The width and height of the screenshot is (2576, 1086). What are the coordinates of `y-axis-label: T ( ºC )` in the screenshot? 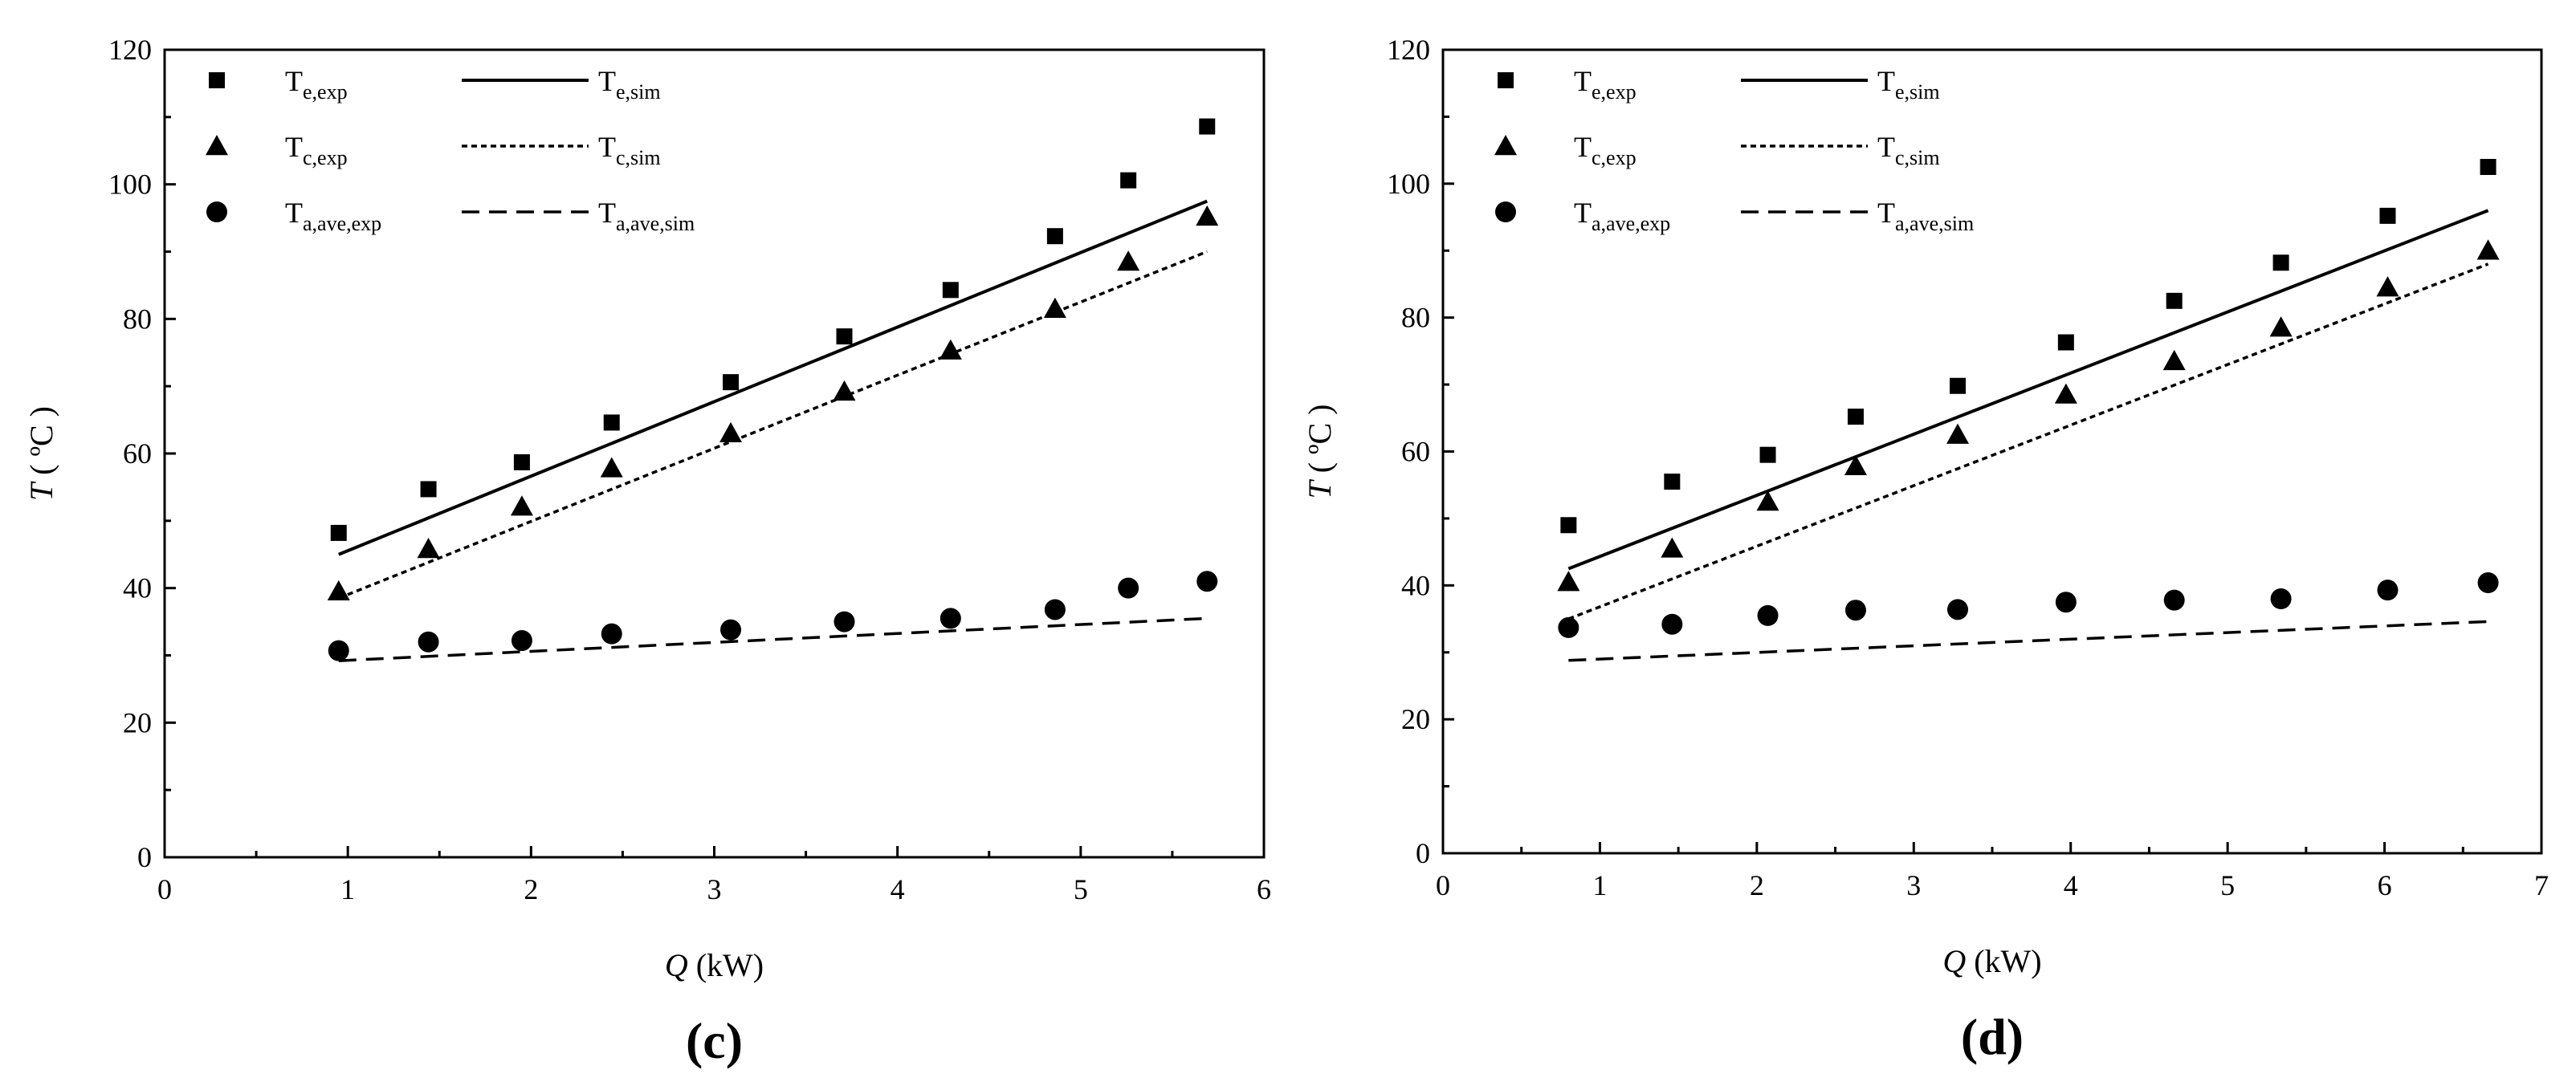 It's located at (41, 453).